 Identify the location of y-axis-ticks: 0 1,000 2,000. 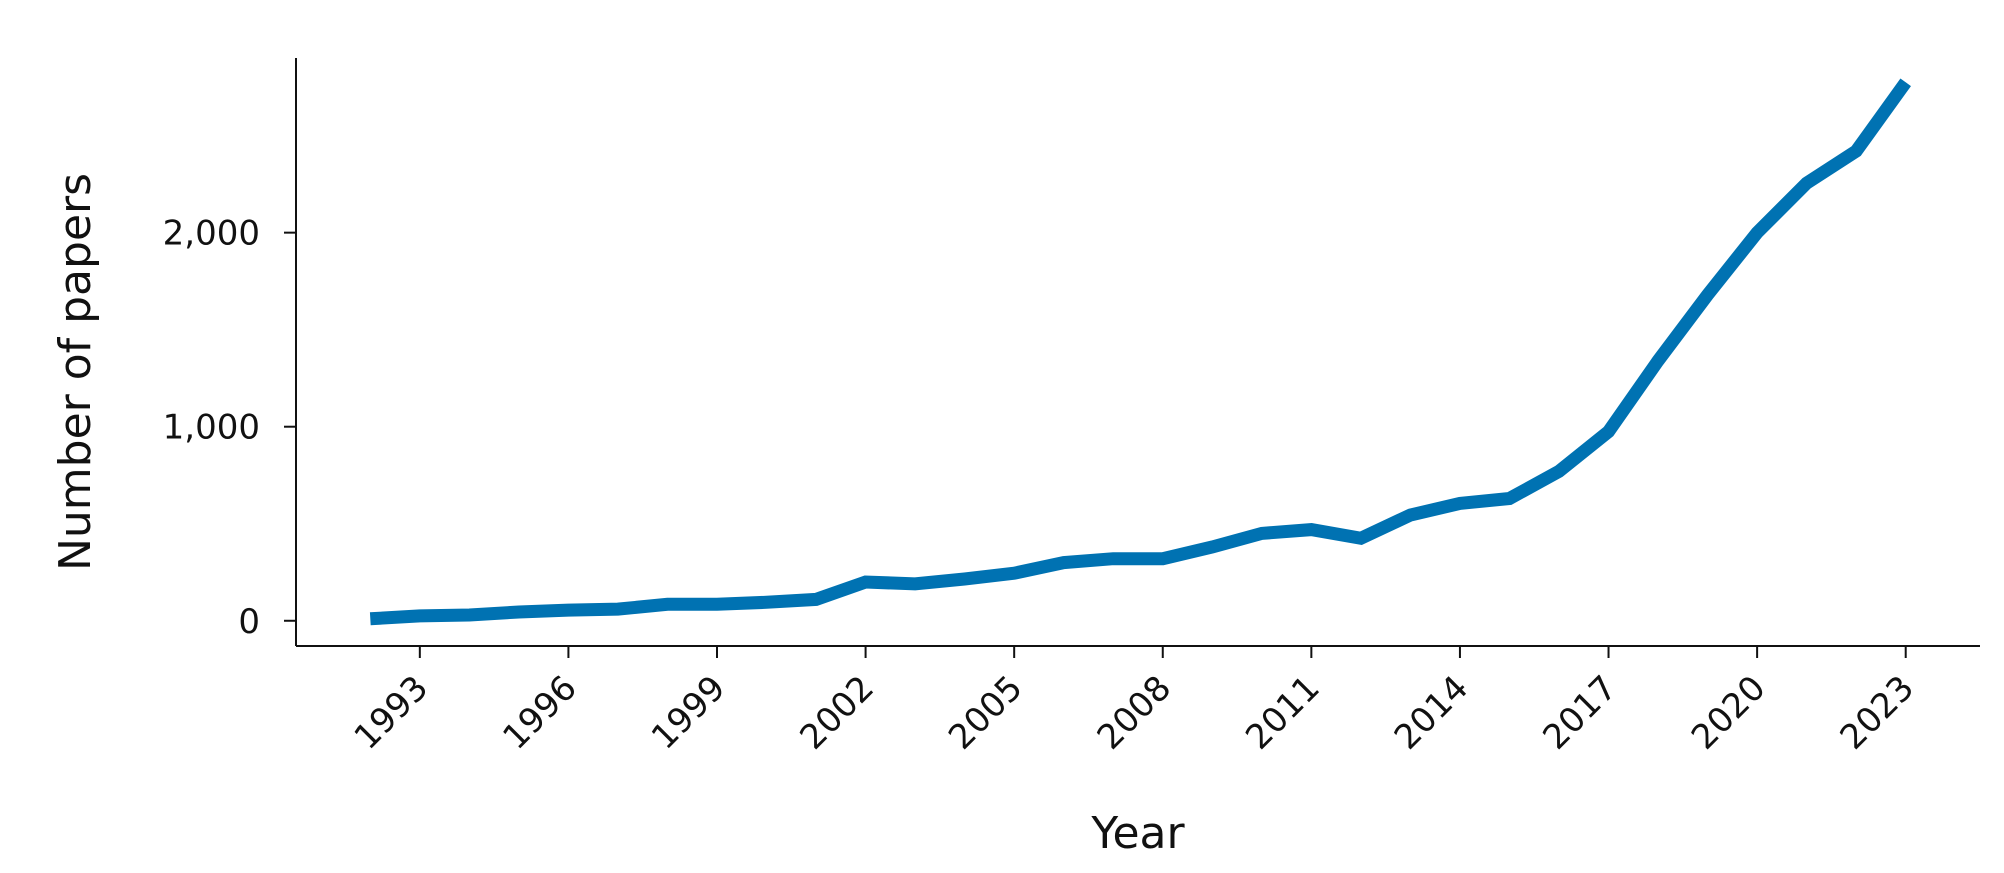
(229, 428).